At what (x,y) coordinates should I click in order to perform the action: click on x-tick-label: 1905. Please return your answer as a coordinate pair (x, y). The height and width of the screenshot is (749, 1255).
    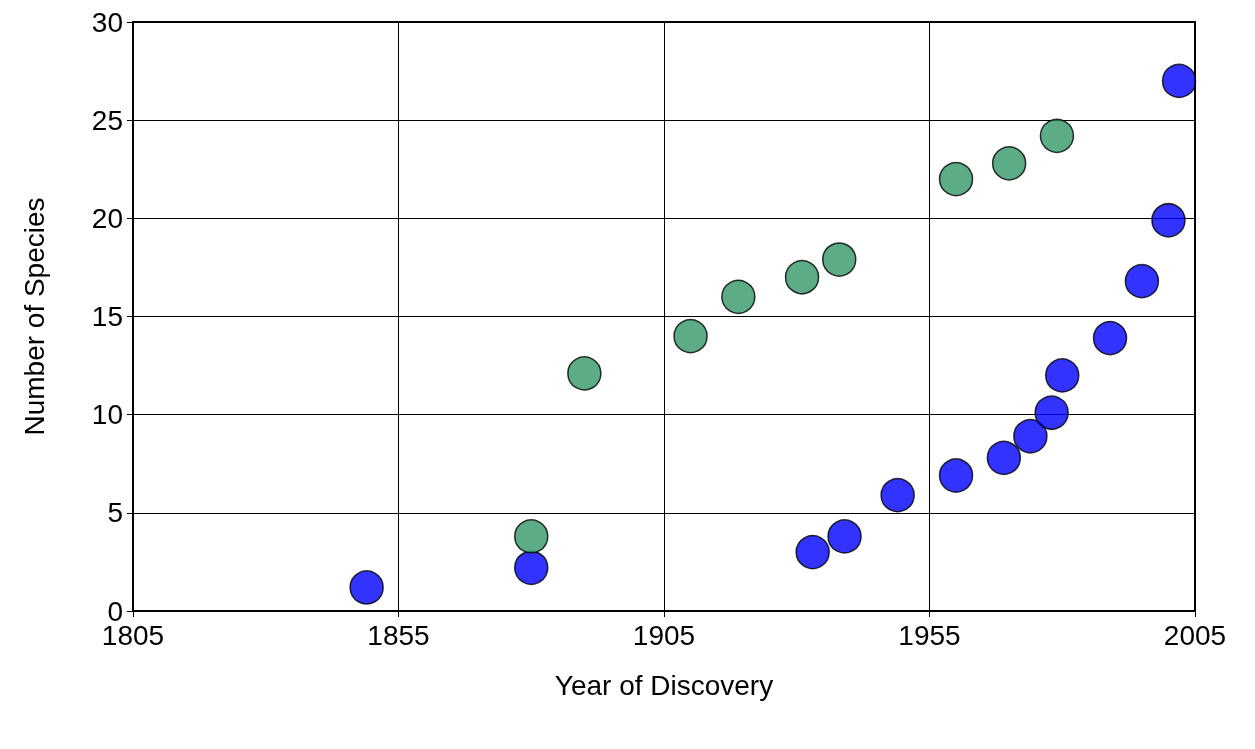
    Looking at the image, I should click on (664, 635).